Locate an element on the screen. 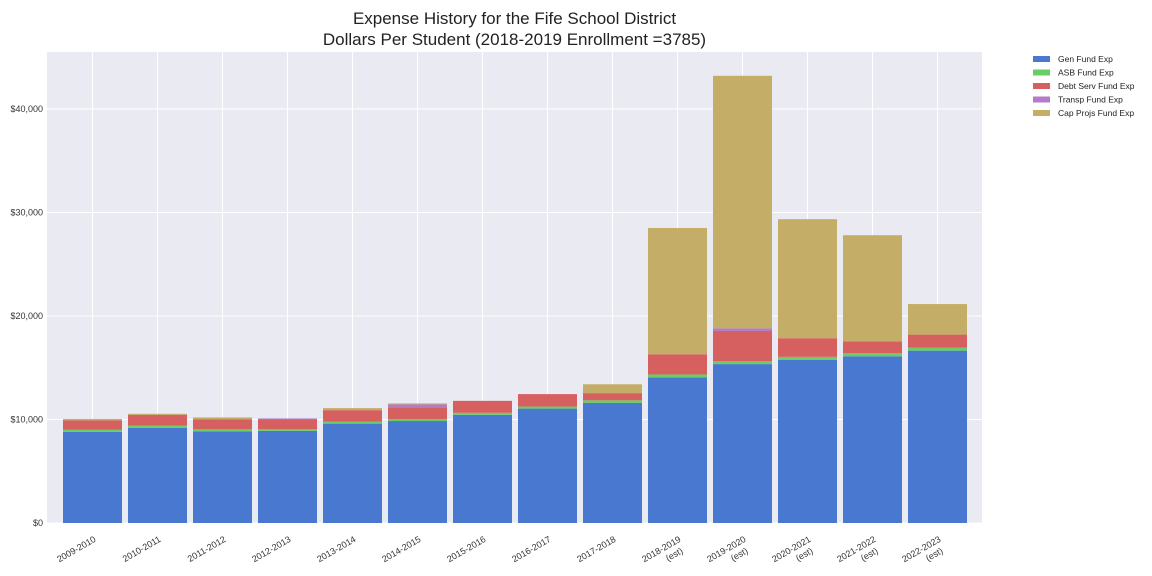 The height and width of the screenshot is (576, 1152). legend-label: ASB Fund Exp is located at coordinates (1086, 73).